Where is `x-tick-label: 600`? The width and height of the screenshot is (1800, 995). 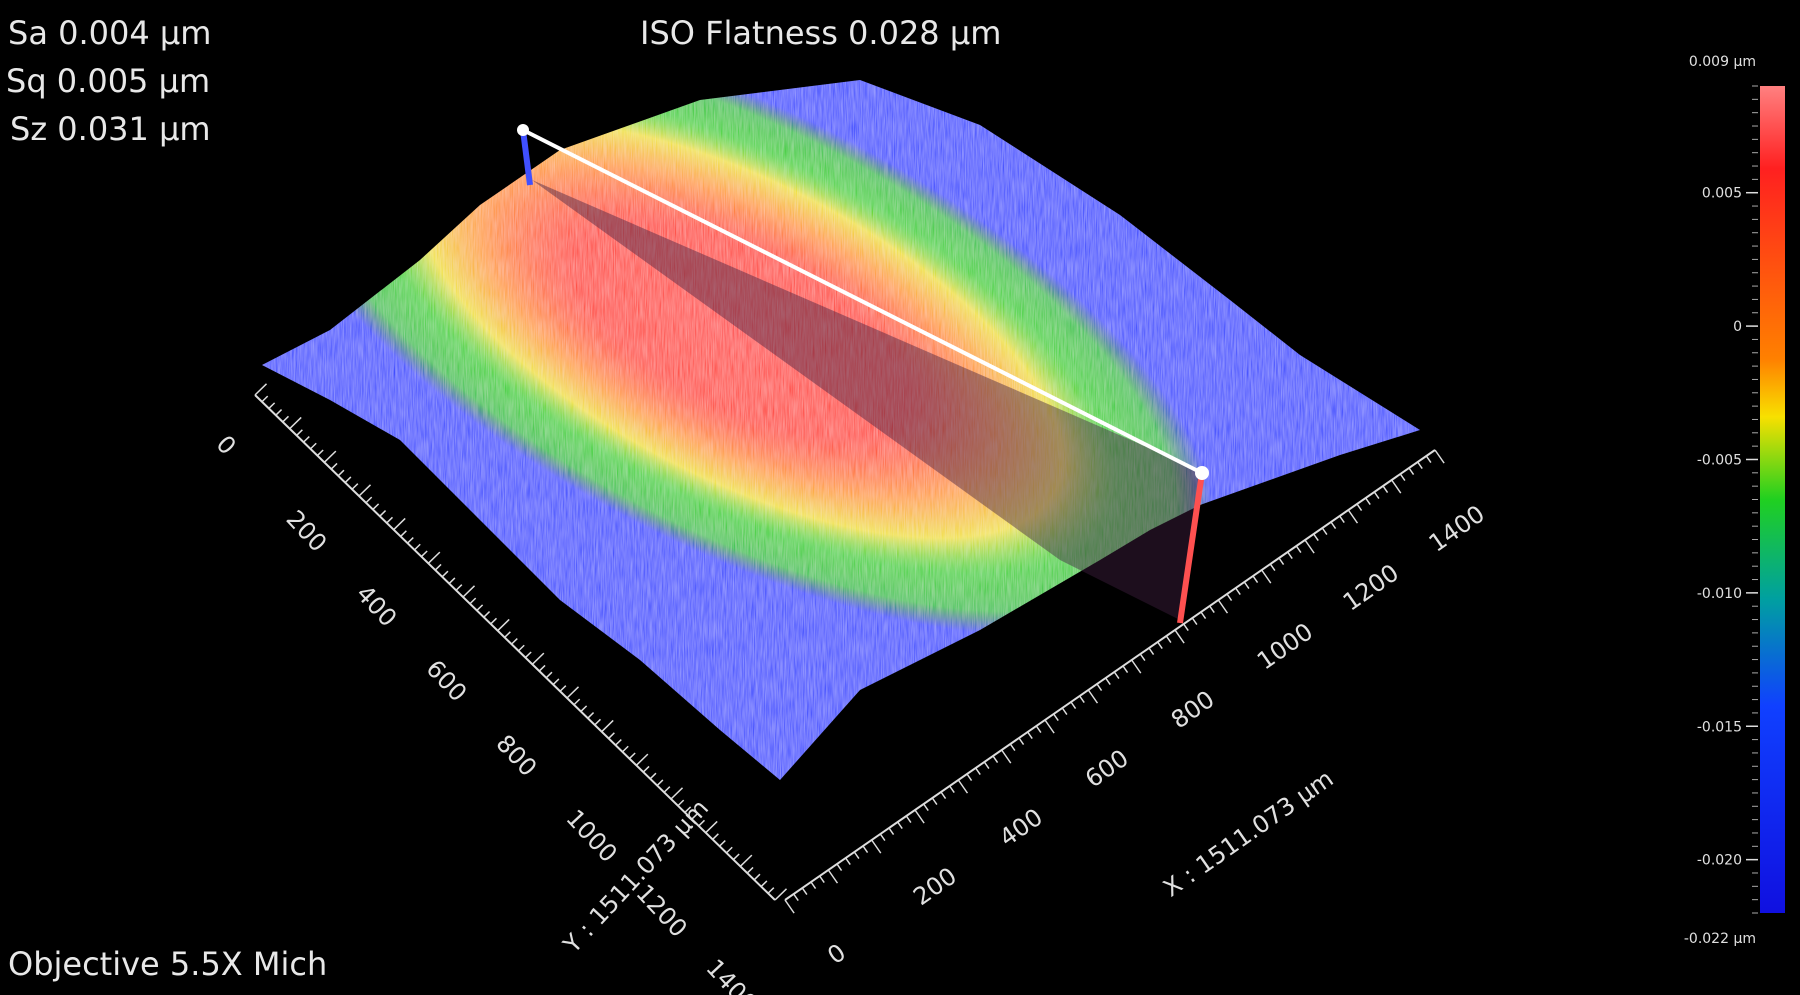 x-tick-label: 600 is located at coordinates (1107, 768).